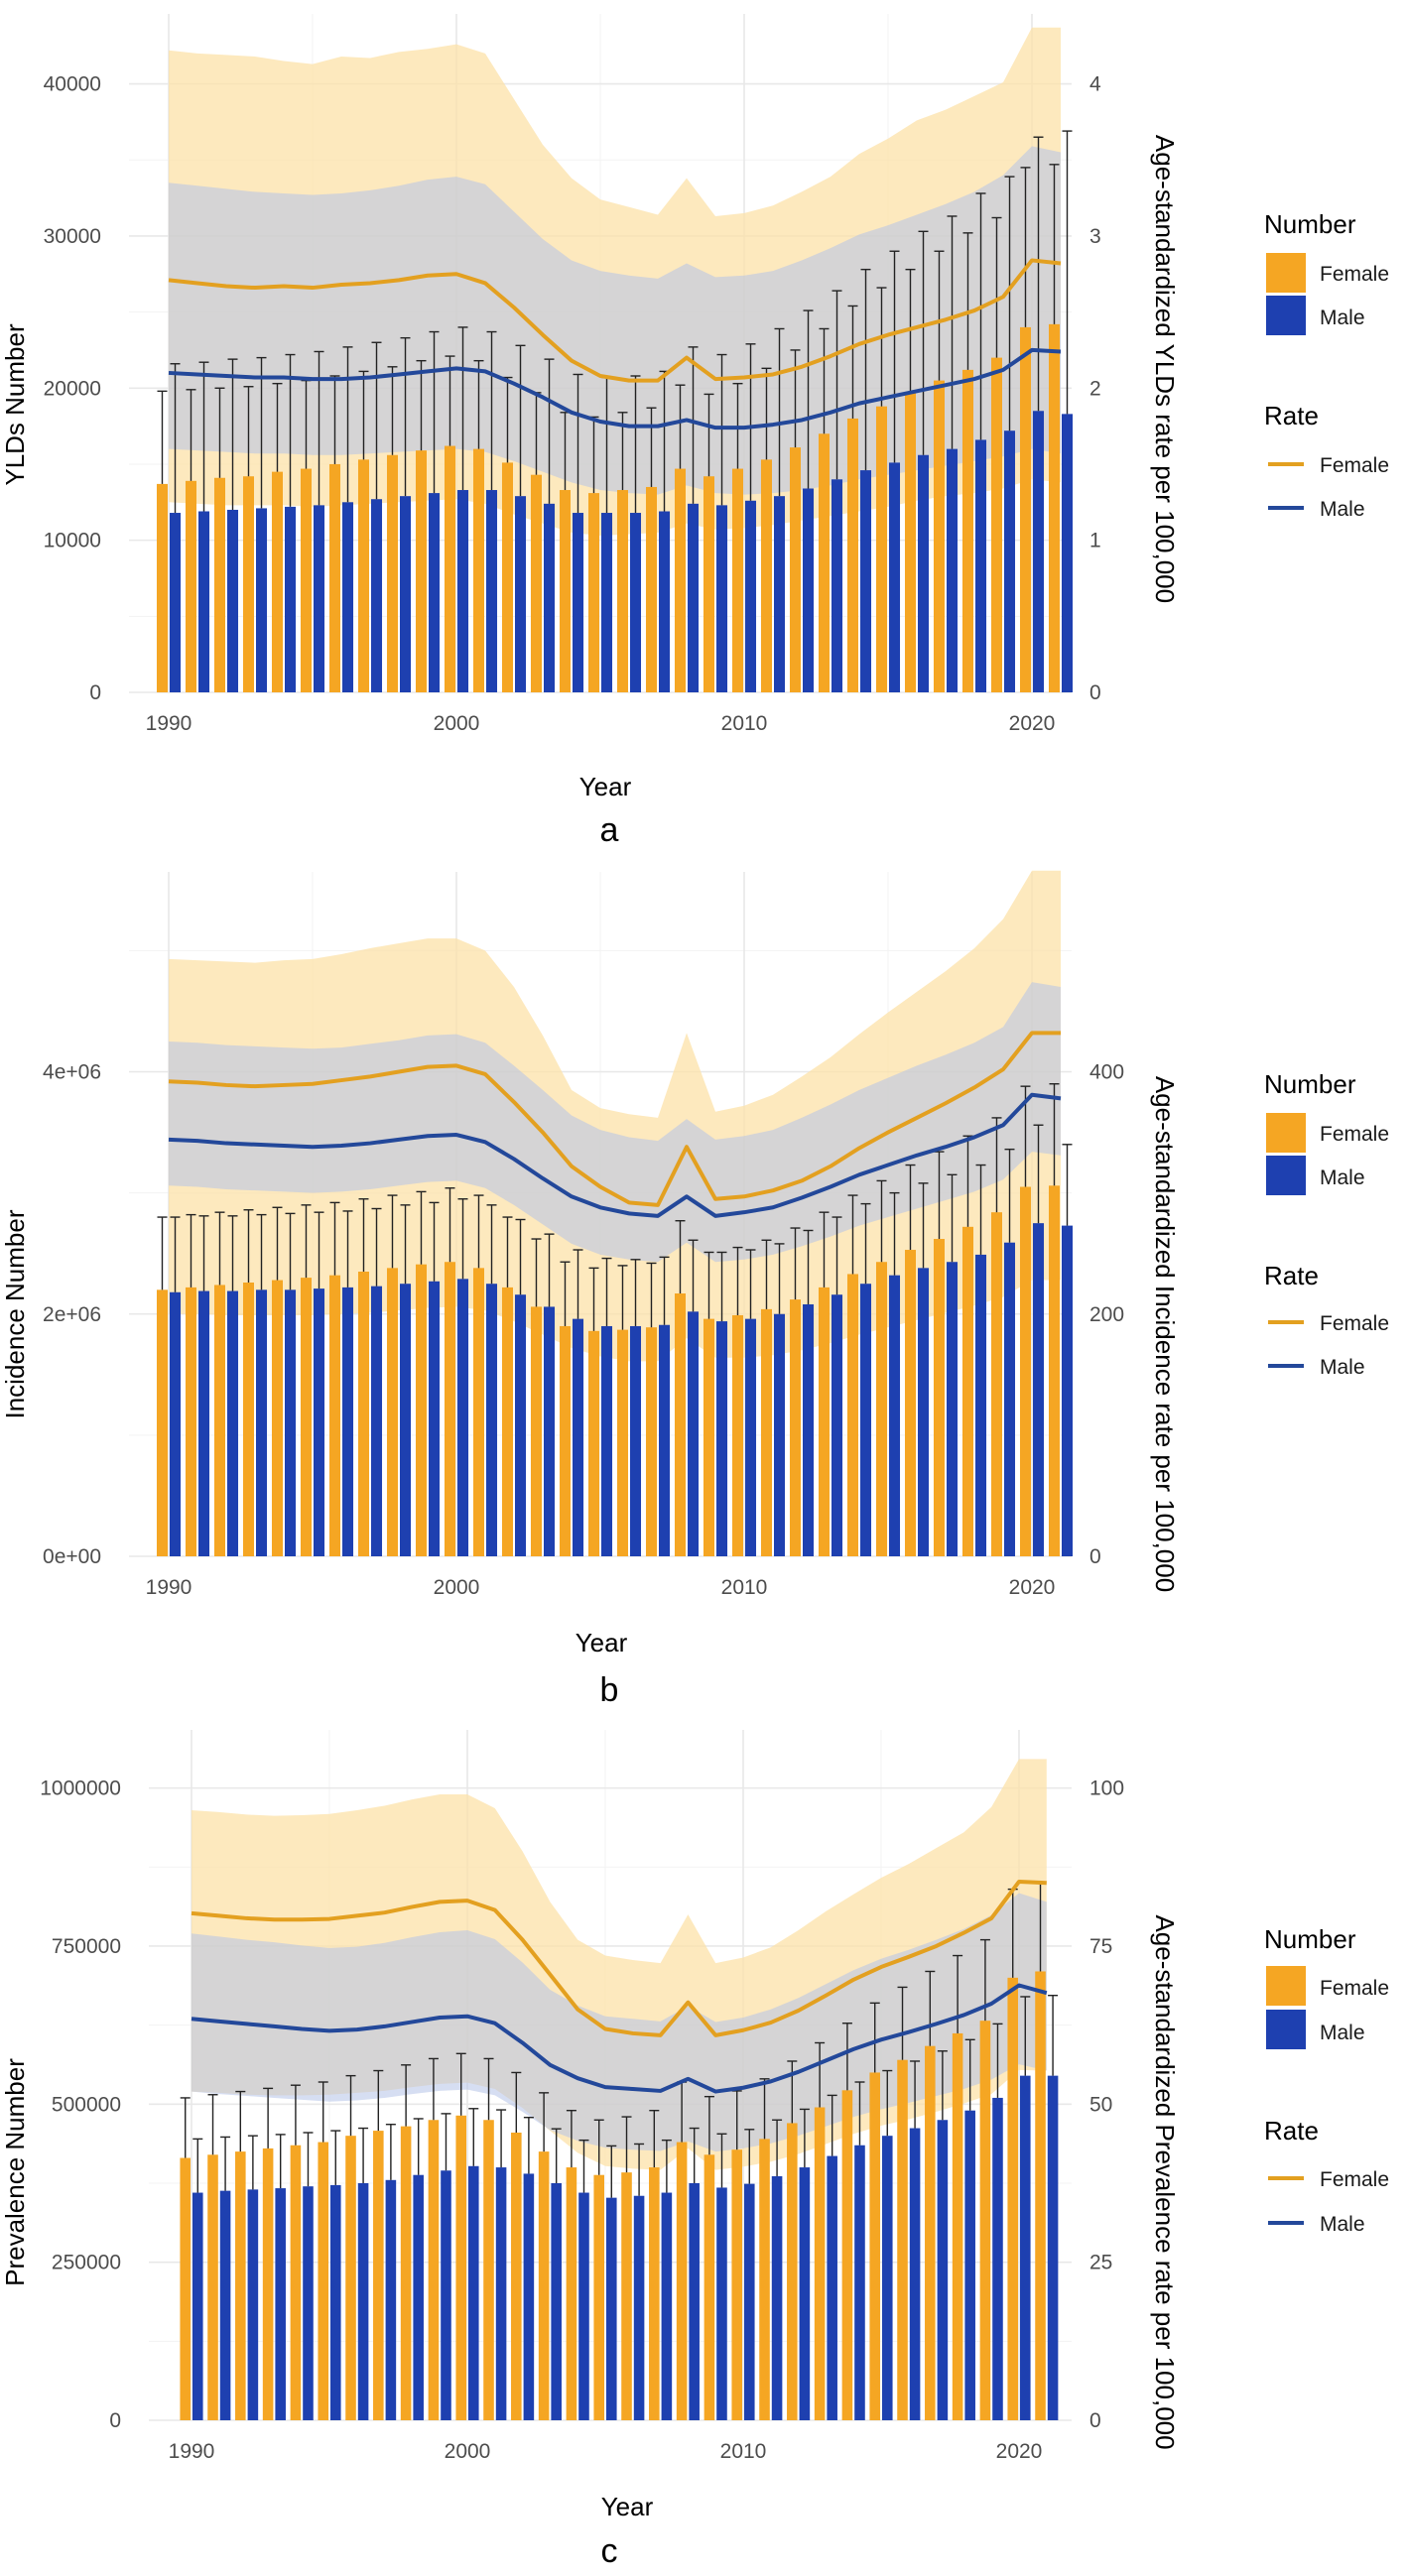 The width and height of the screenshot is (1407, 2576). What do you see at coordinates (86, 2104) in the screenshot?
I see `y-tick-label: 500000` at bounding box center [86, 2104].